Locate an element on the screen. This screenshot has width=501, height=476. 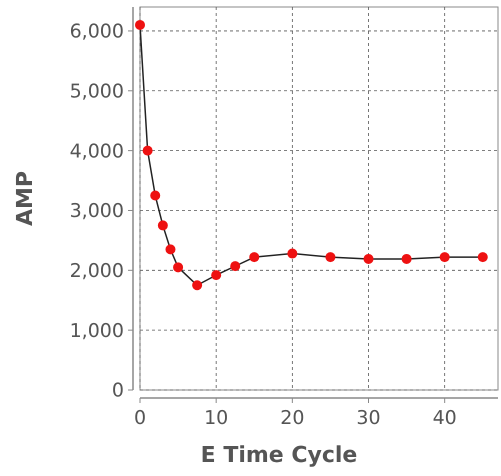
x-tick-label: 20 is located at coordinates (292, 418).